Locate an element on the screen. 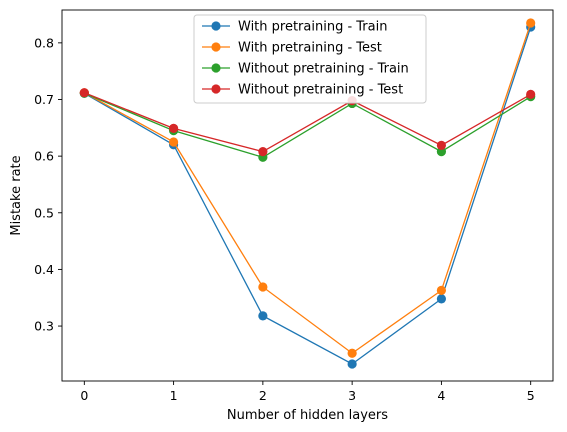 The image size is (567, 432). y-tick-label: 0.7 is located at coordinates (44, 99).